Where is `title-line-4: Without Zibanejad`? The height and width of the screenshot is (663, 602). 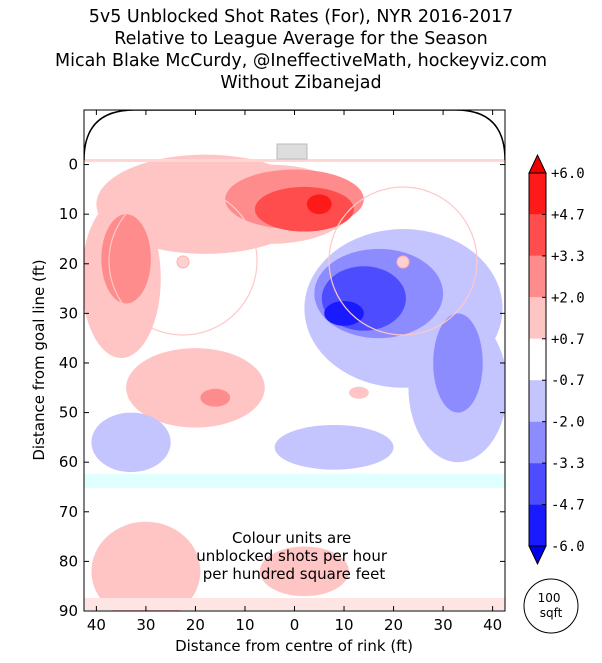 title-line-4: Without Zibanejad is located at coordinates (301, 83).